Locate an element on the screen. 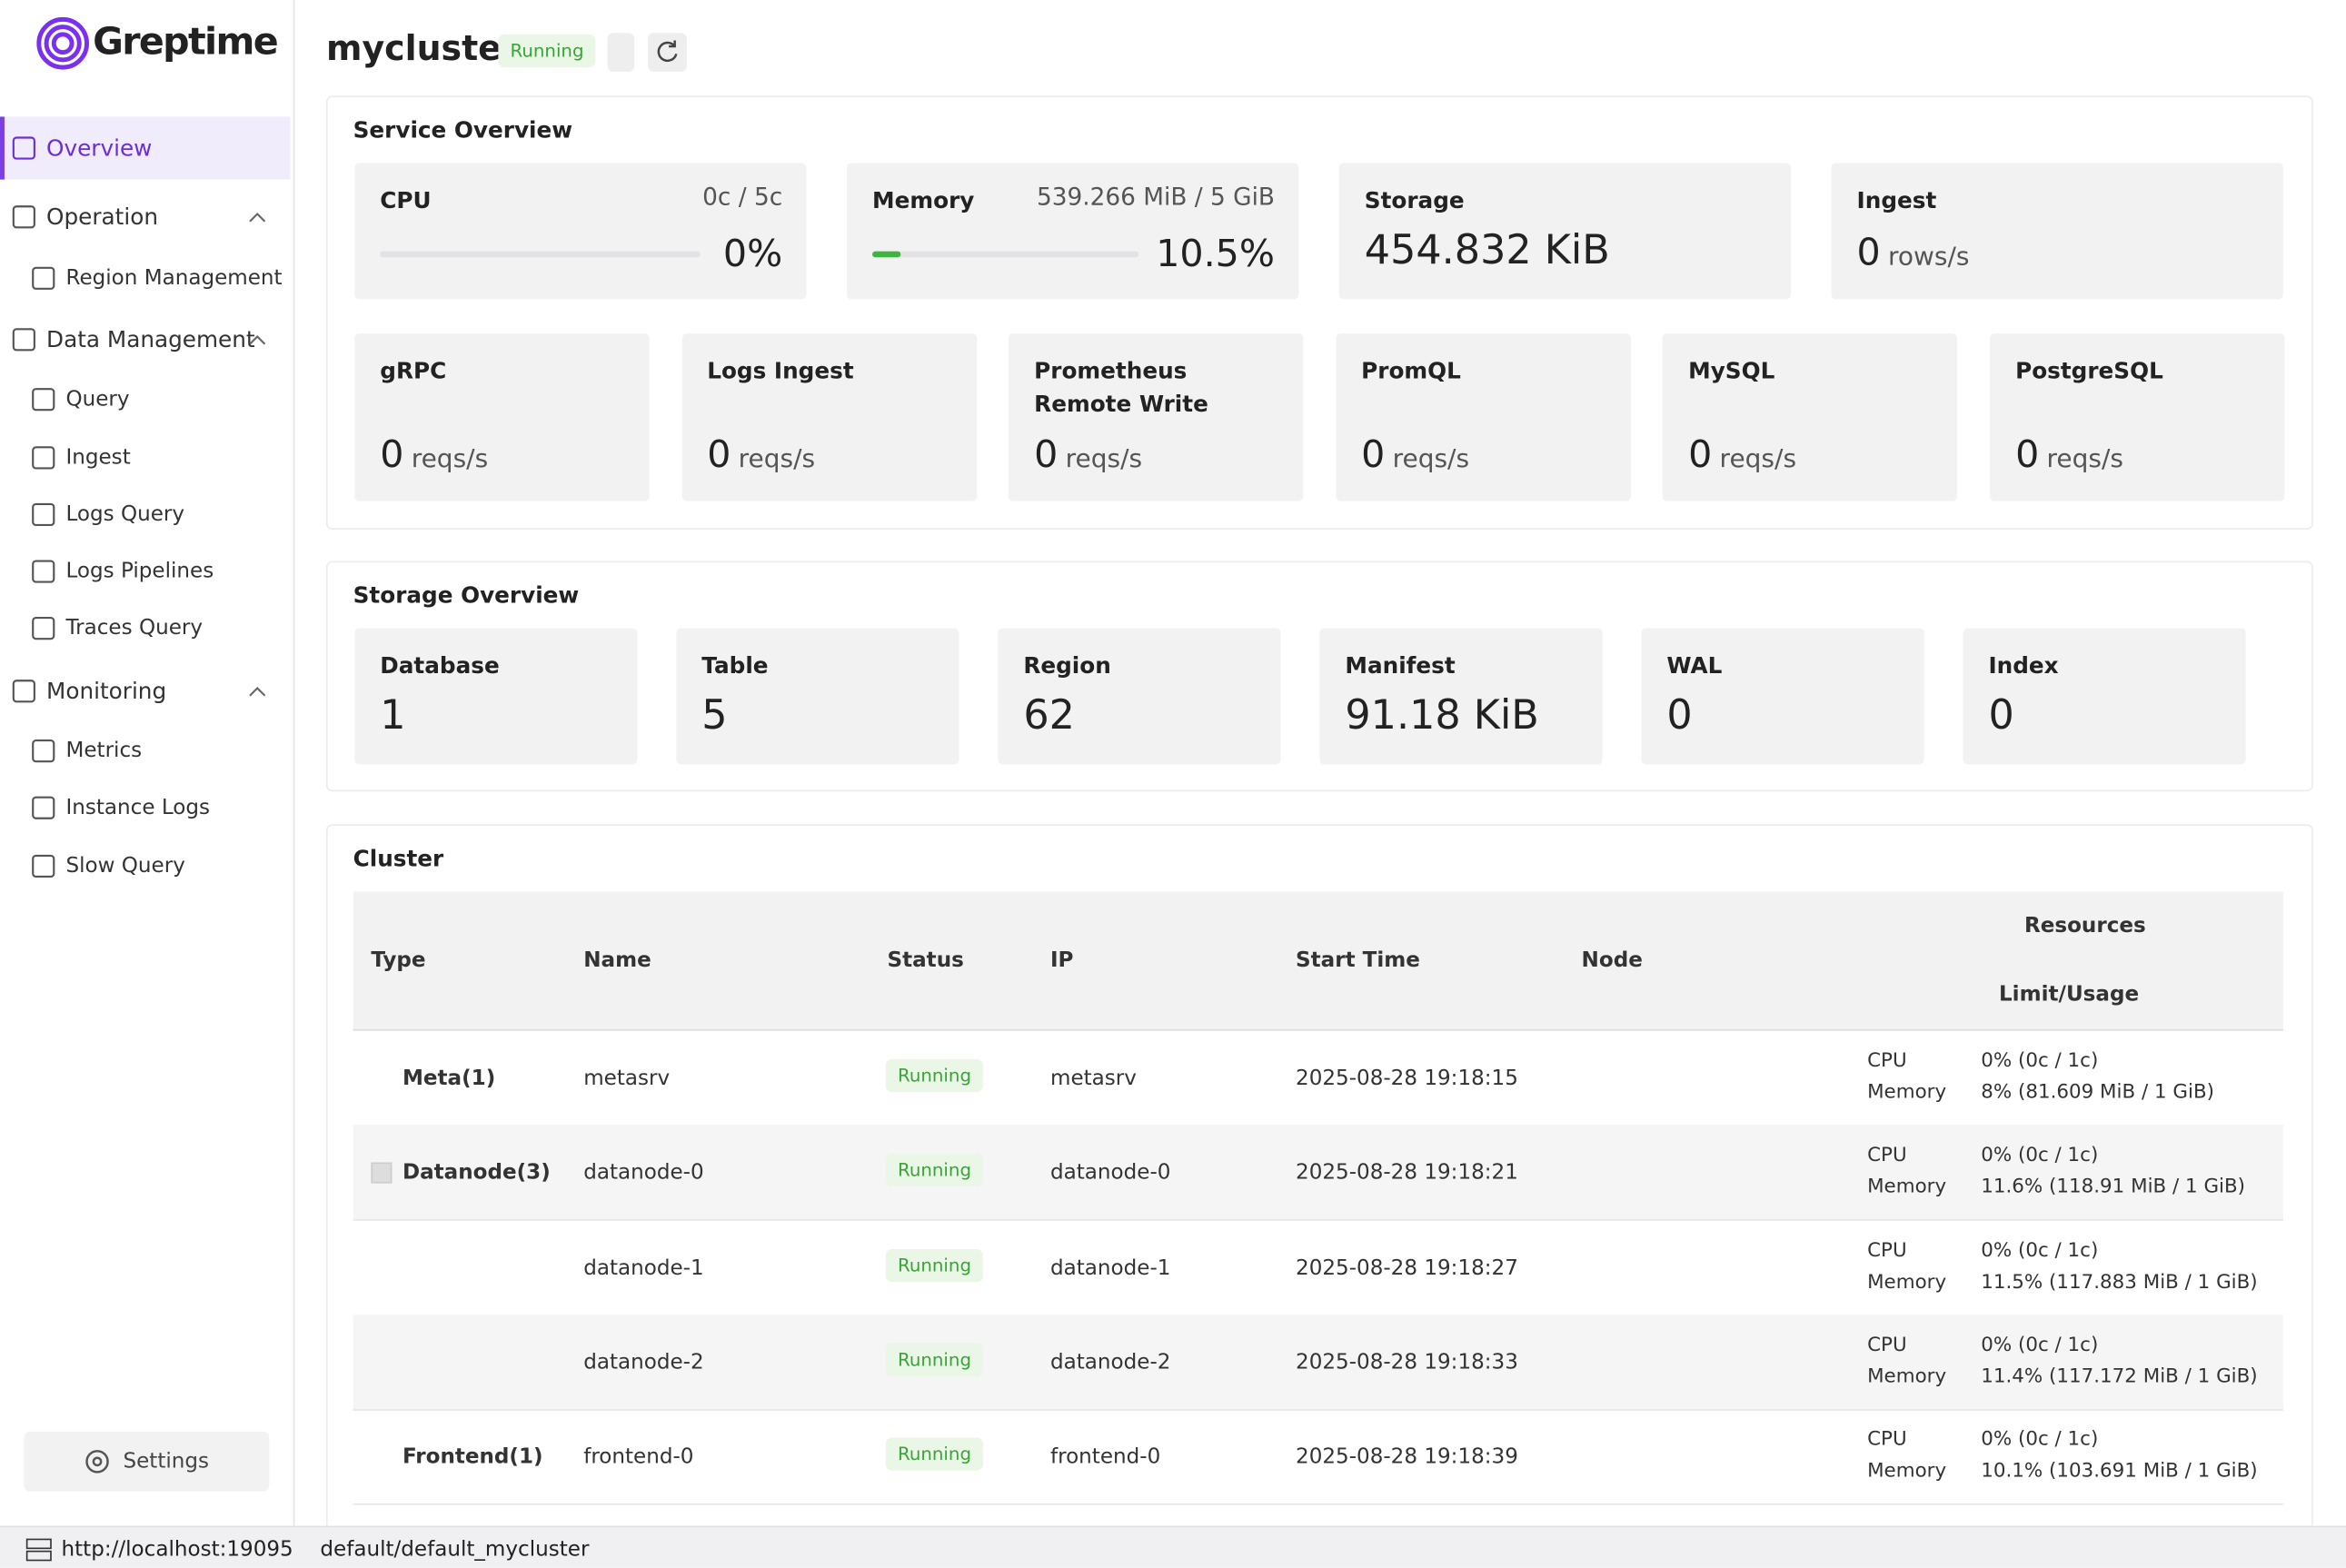 Image resolution: width=2346 pixels, height=1568 pixels. section-title: Cluster is located at coordinates (398, 859).